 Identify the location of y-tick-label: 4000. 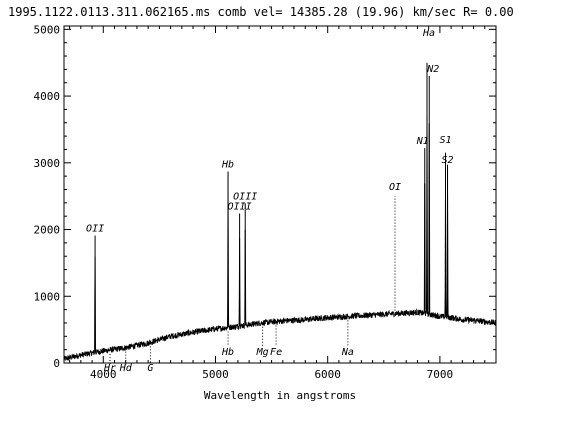
(47, 96).